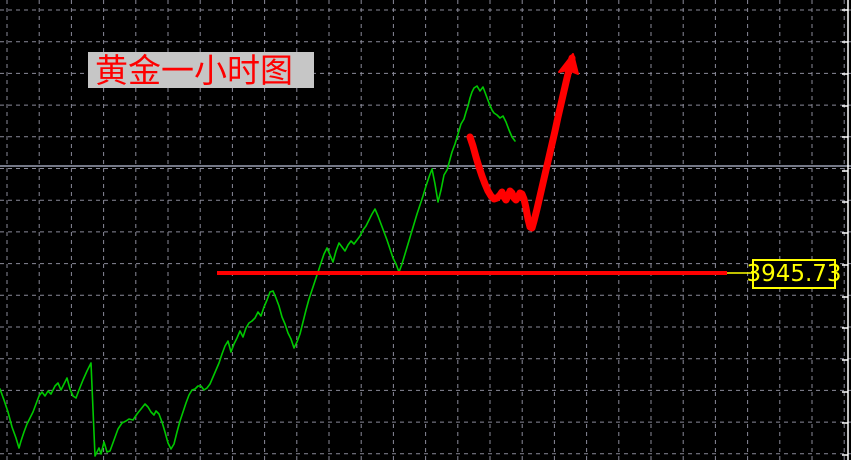  I want to click on right-price-axis, so click(845, 230).